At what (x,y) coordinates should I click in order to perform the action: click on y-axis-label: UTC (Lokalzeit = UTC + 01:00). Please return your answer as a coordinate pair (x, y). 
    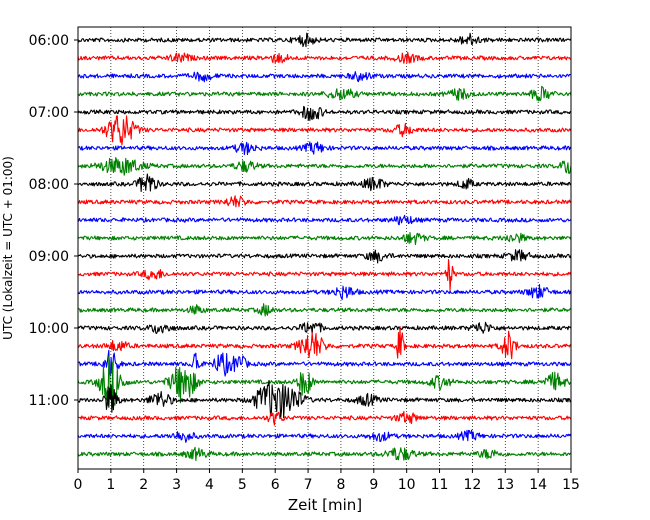
    Looking at the image, I should click on (8, 248).